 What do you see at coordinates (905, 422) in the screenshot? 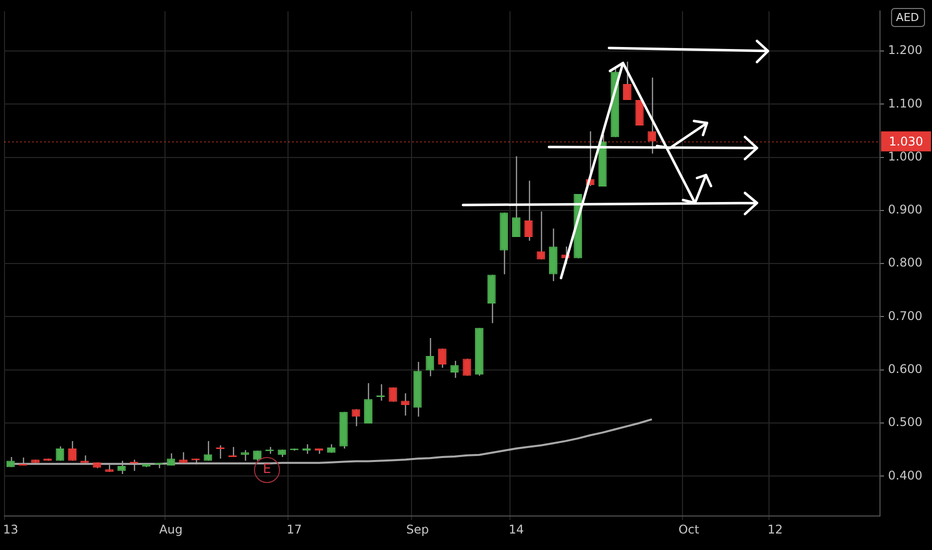
I see `y-tick-label: 0.500` at bounding box center [905, 422].